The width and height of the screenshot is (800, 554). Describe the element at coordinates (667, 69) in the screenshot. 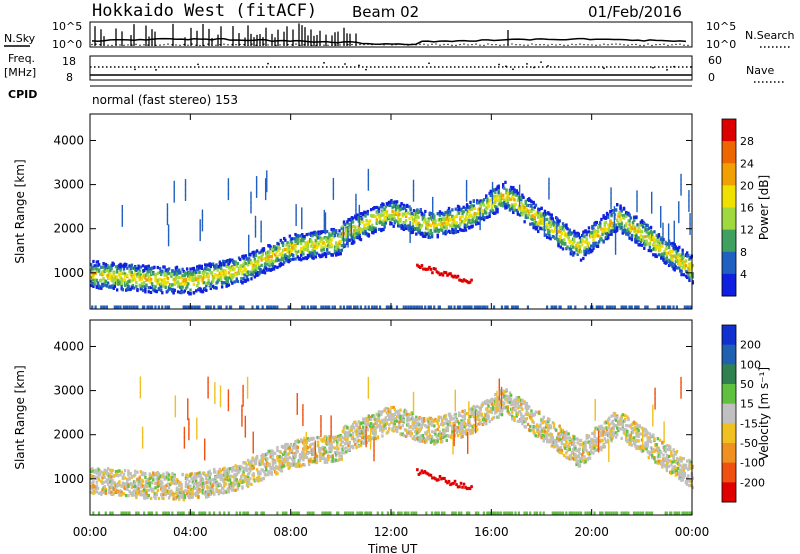

I see `nave-dot` at that location.